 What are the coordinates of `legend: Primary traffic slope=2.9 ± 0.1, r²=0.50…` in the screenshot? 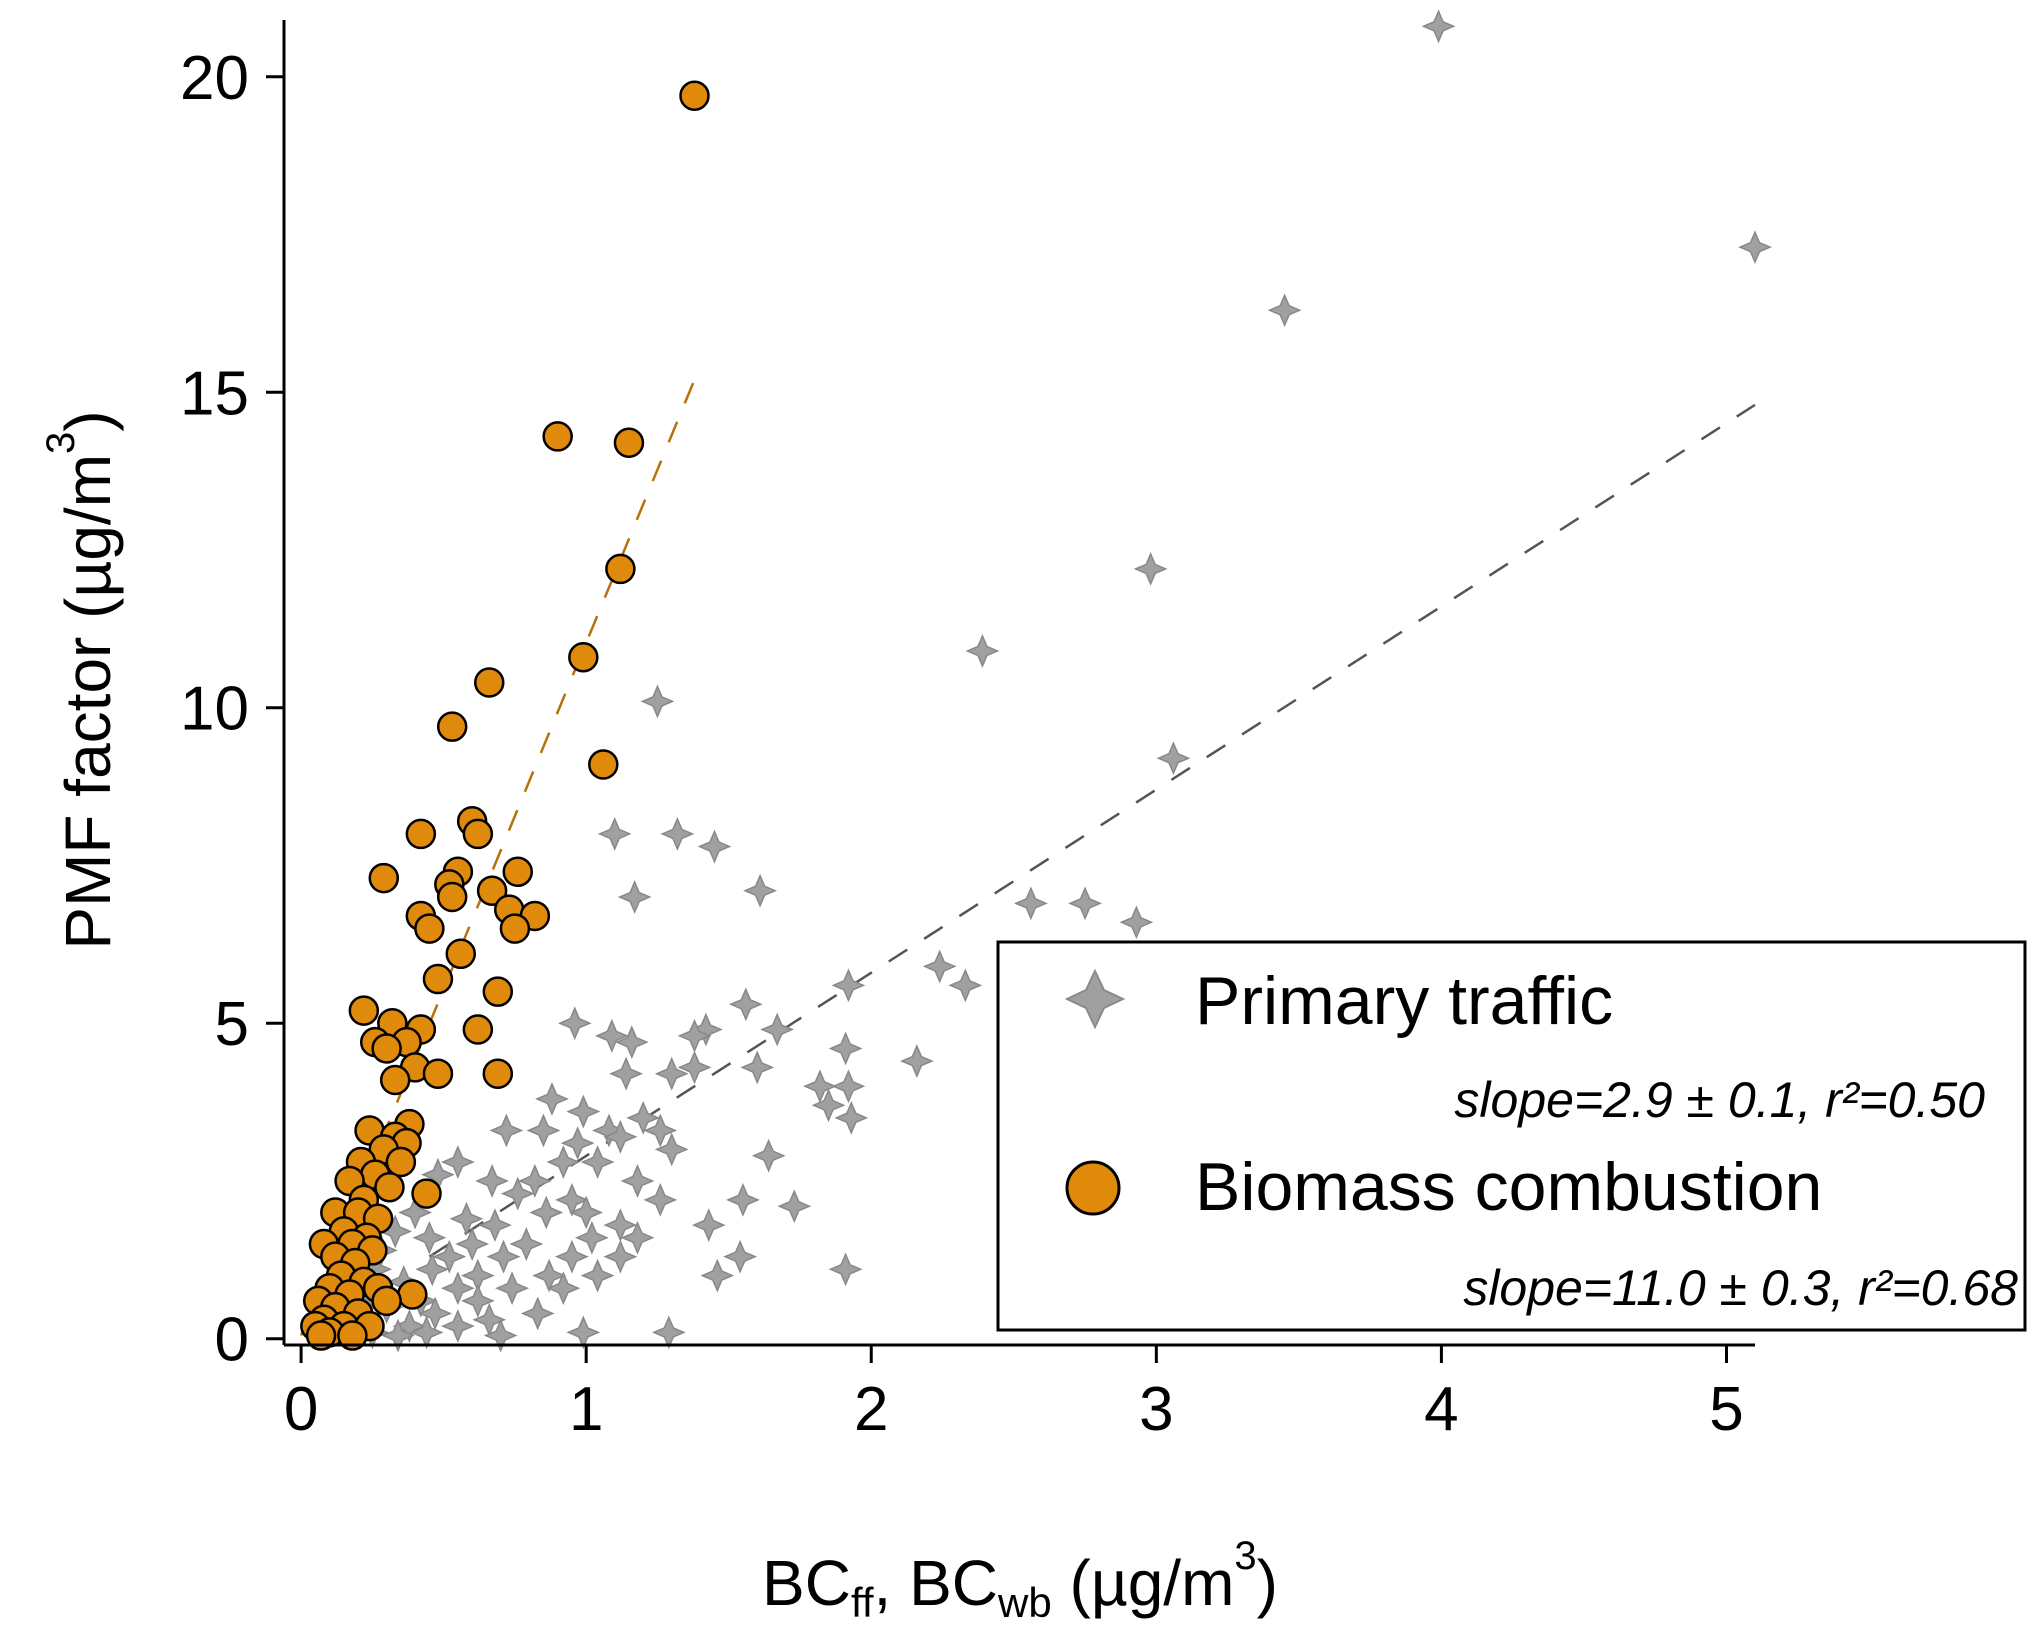 It's located at (1511, 1136).